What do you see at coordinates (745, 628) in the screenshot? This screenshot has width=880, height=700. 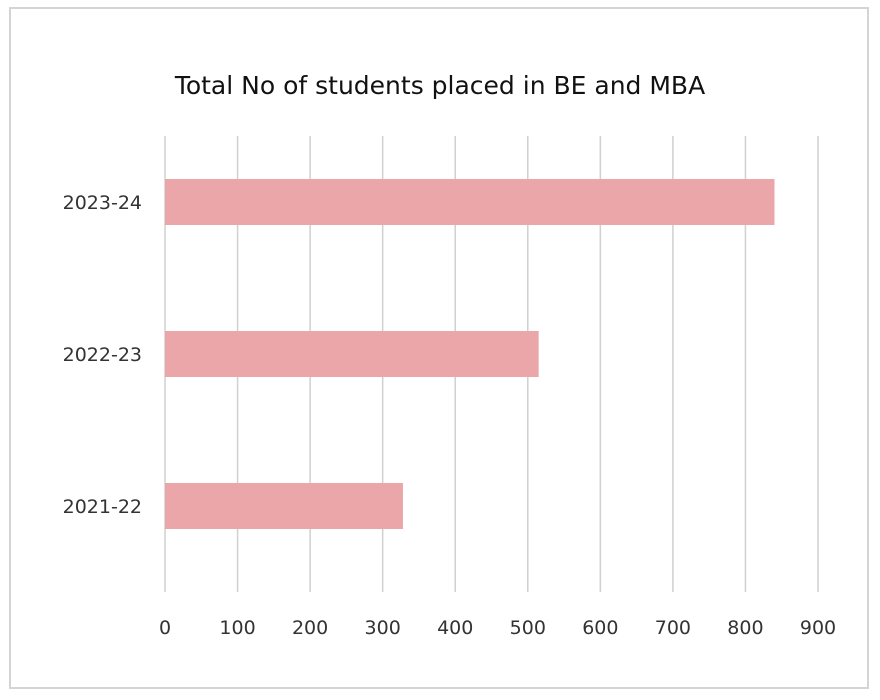 I see `x-tick-label: 800` at bounding box center [745, 628].